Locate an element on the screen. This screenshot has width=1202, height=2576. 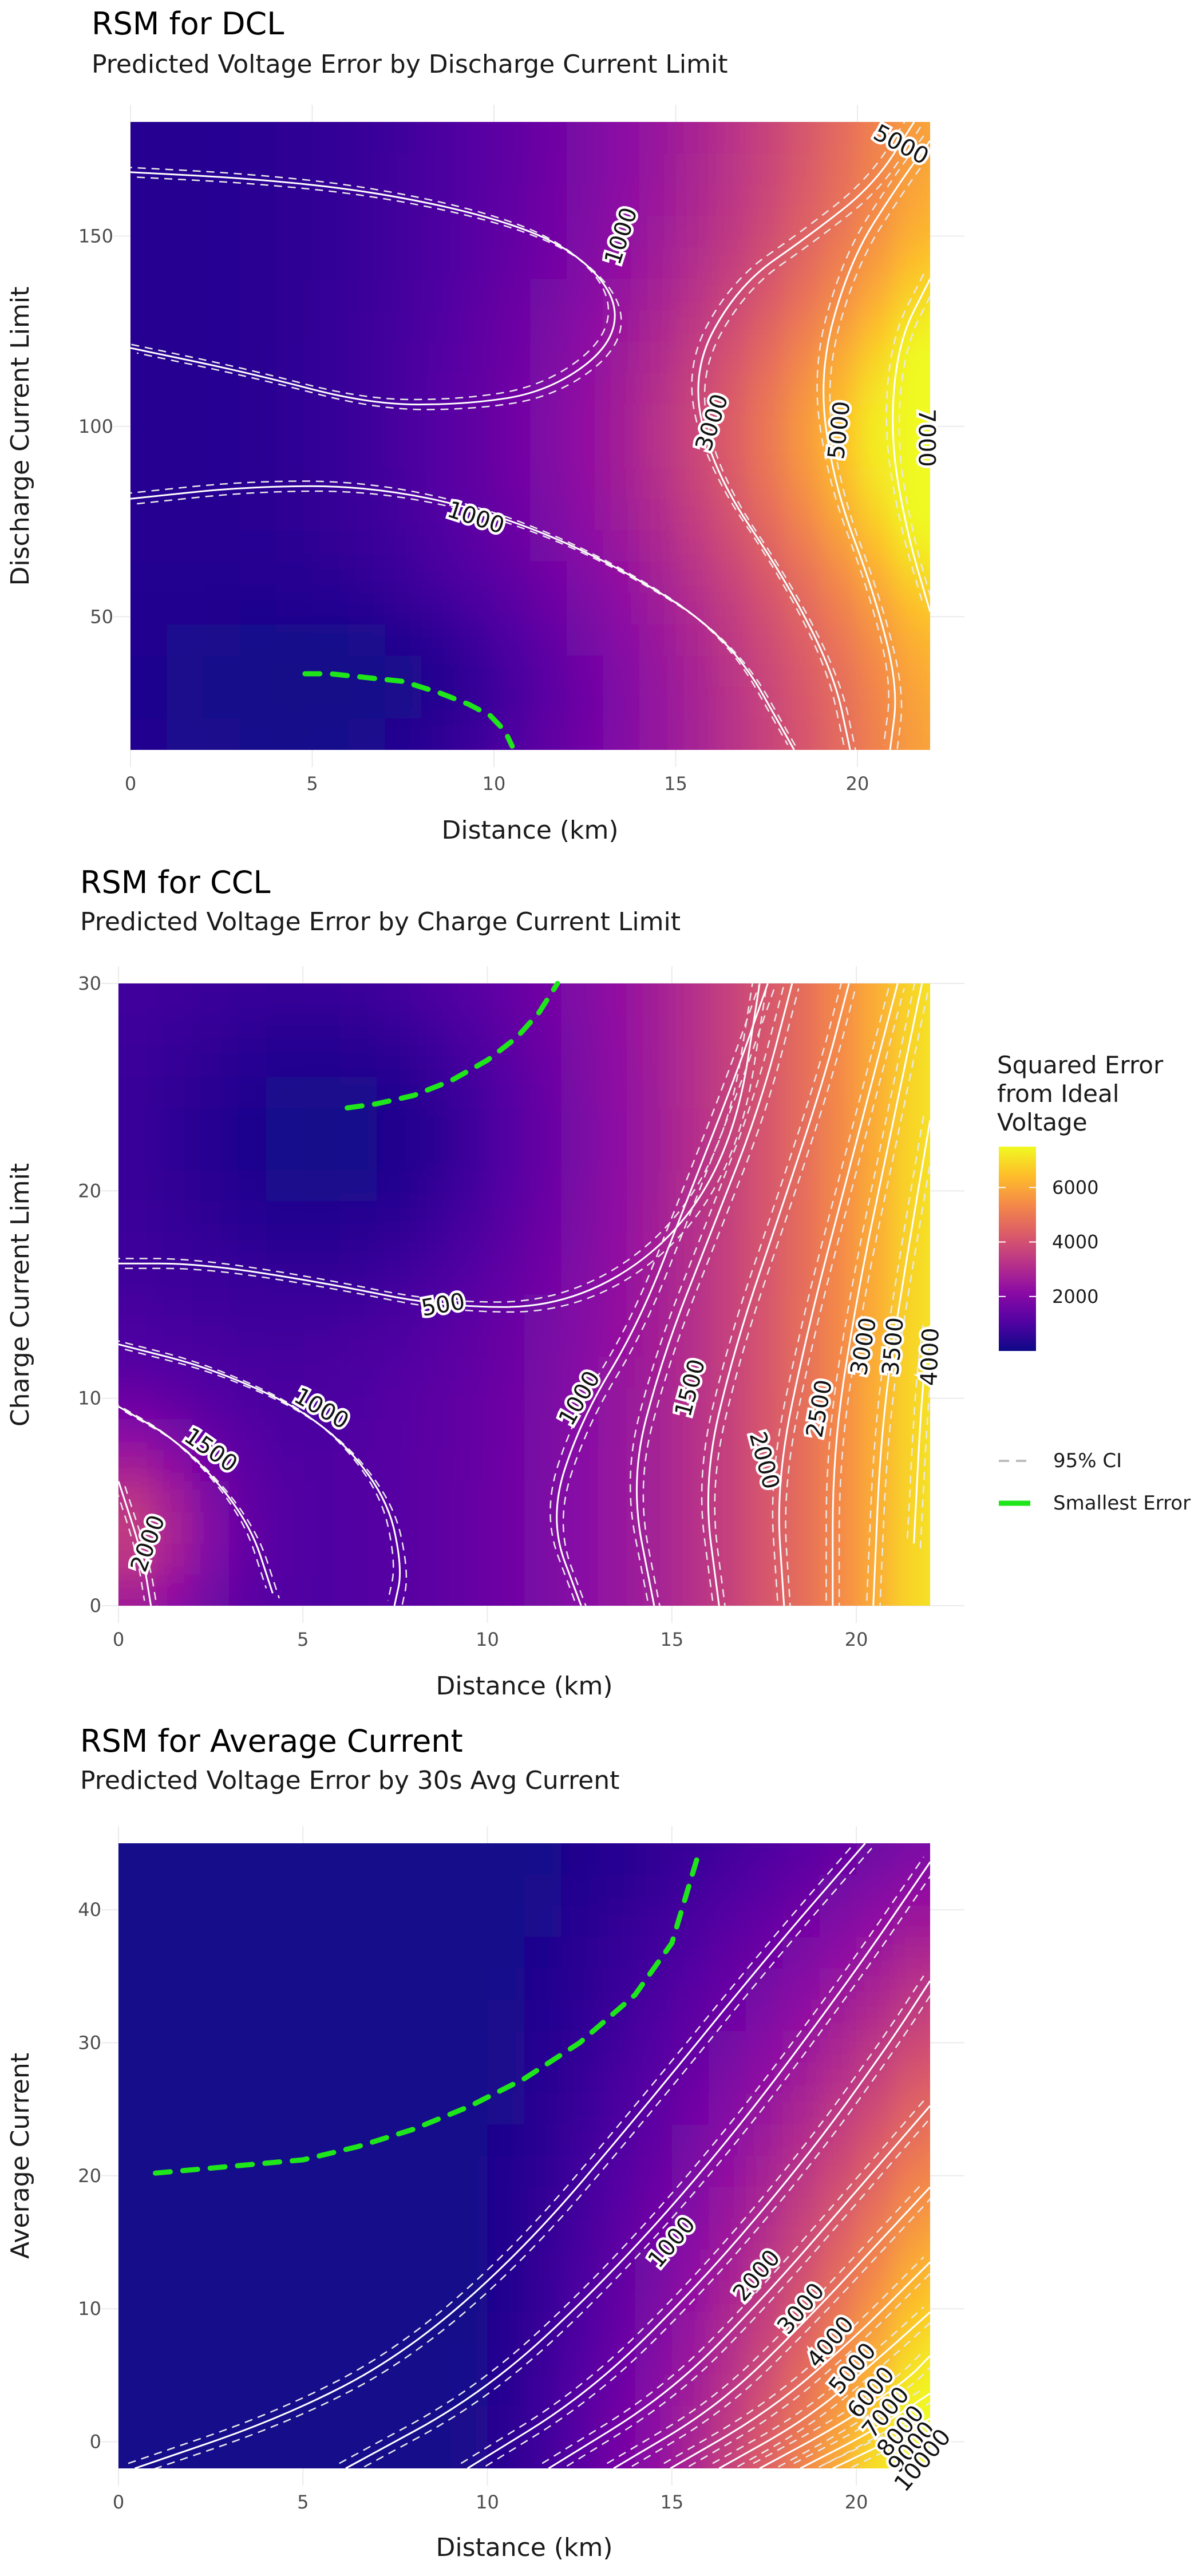
x-tick-label: 0 is located at coordinates (119, 1639).